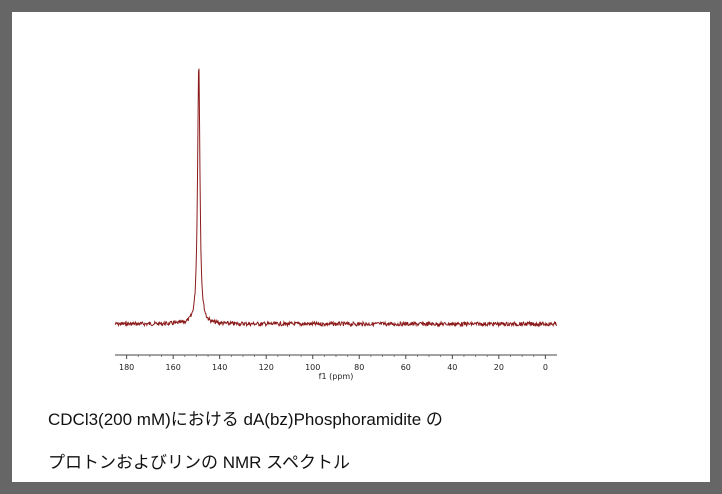  Describe the element at coordinates (336, 376) in the screenshot. I see `x-axis-title: f1 (ppm)` at that location.